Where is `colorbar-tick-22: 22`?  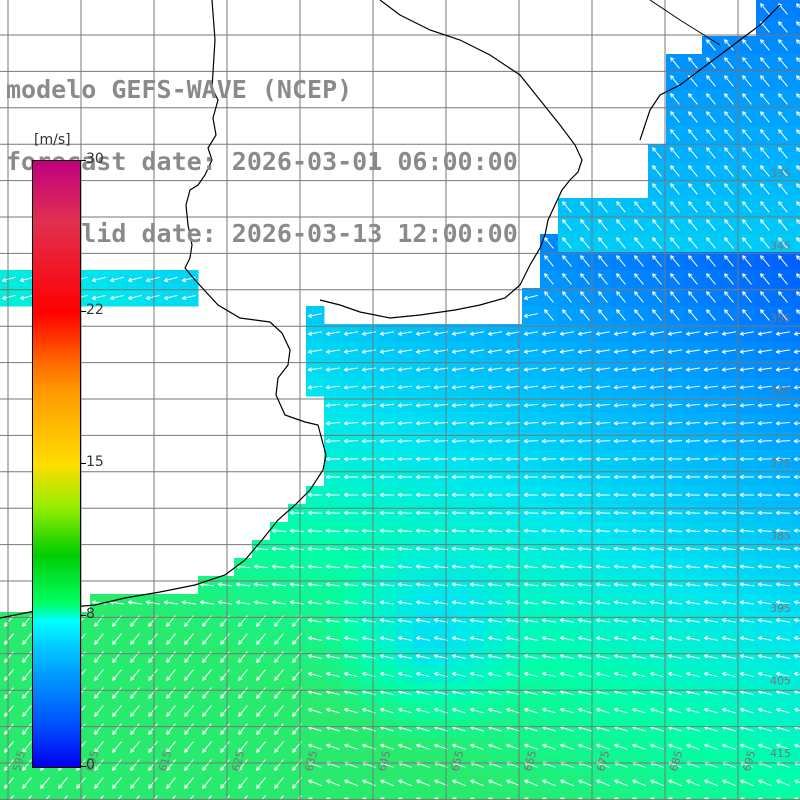
colorbar-tick-22: 22 is located at coordinates (95, 310).